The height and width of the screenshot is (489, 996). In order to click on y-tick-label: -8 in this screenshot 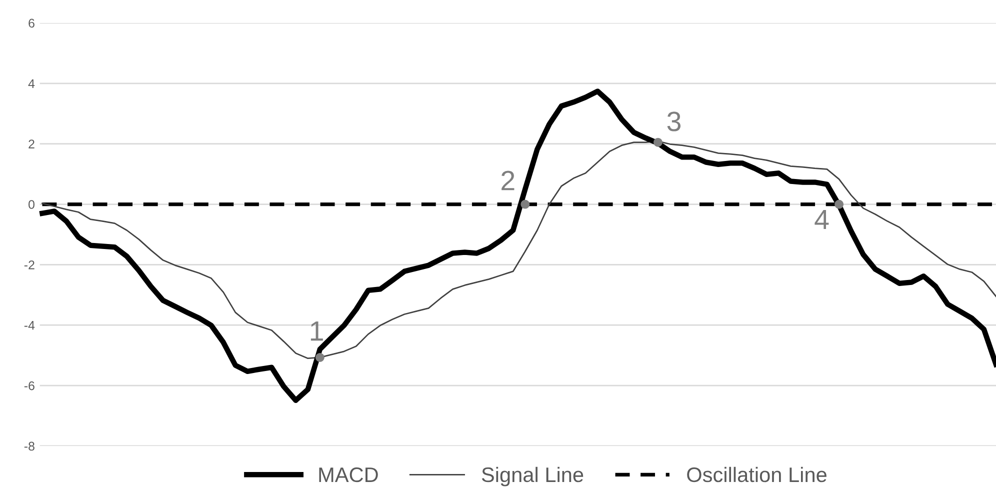, I will do `click(29, 446)`.